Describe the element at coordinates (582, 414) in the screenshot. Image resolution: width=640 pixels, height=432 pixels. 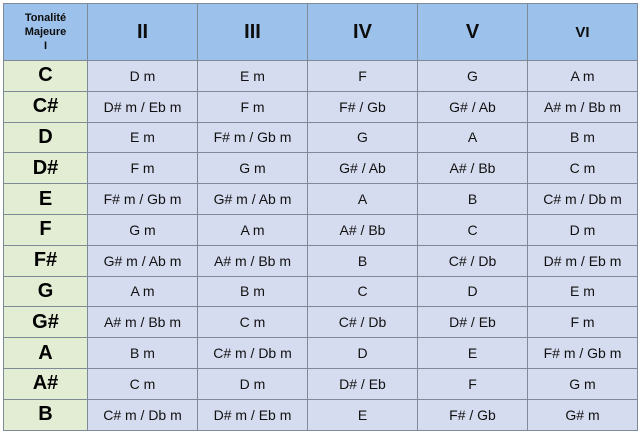
I see `chord-cell-vi: G# m` at that location.